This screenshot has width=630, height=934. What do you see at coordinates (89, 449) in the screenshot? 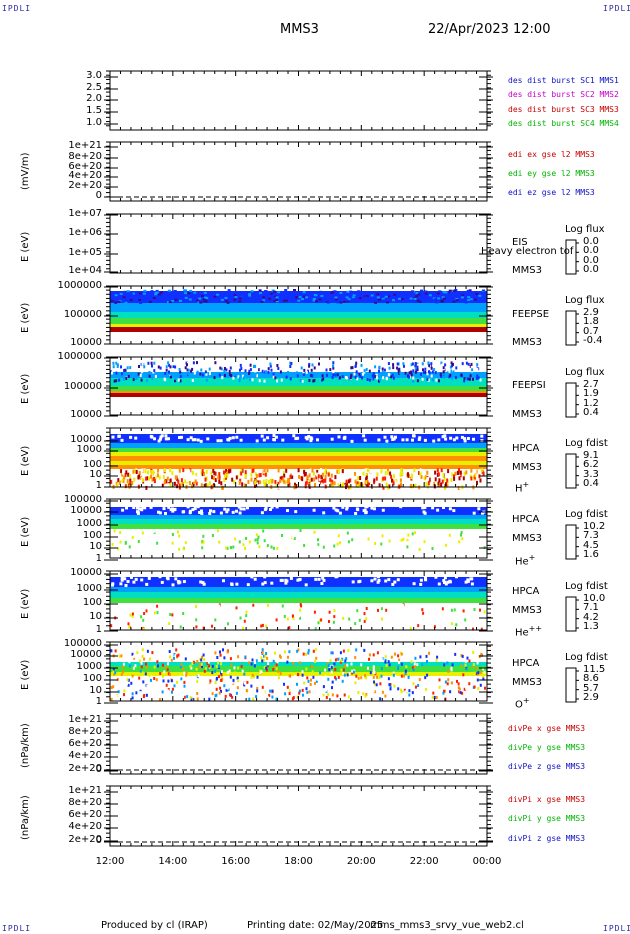
I see `p6-ytick-label: 1000` at bounding box center [89, 449].